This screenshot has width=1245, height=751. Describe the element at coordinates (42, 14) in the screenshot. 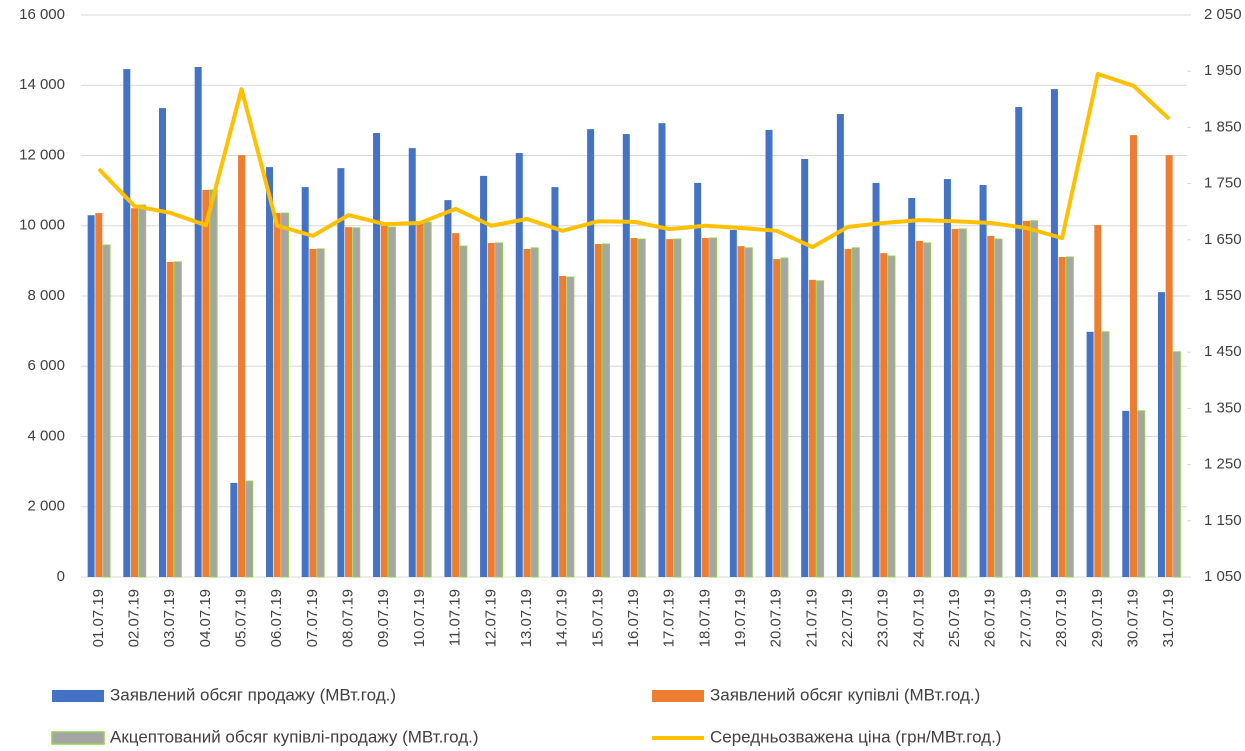

I see `y-tick-label: 16 000` at that location.